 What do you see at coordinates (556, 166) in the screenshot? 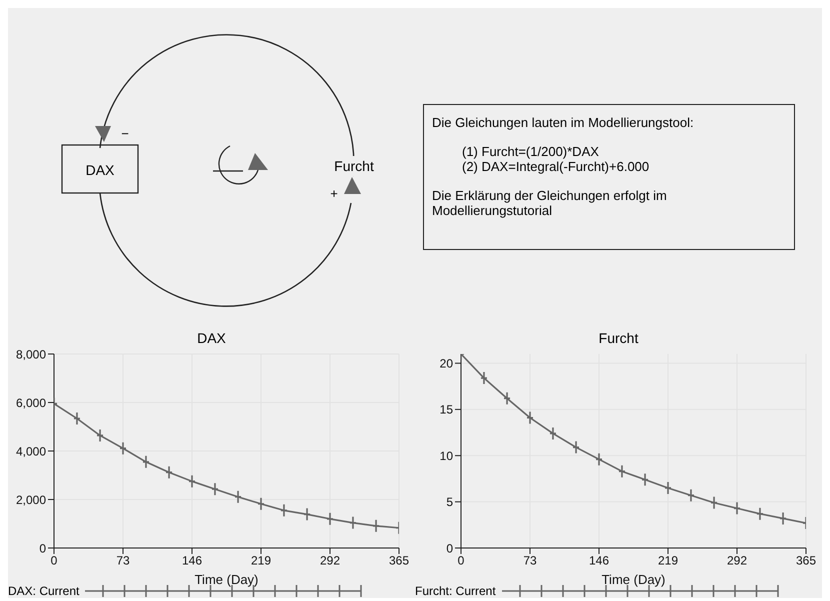
I see `text: (2) DAX=Integral(-Furcht)+6.000` at bounding box center [556, 166].